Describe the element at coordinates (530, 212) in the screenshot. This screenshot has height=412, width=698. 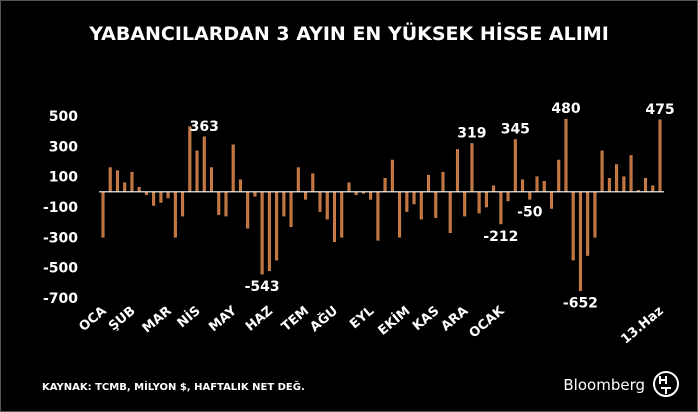
I see `value-label: -50` at that location.